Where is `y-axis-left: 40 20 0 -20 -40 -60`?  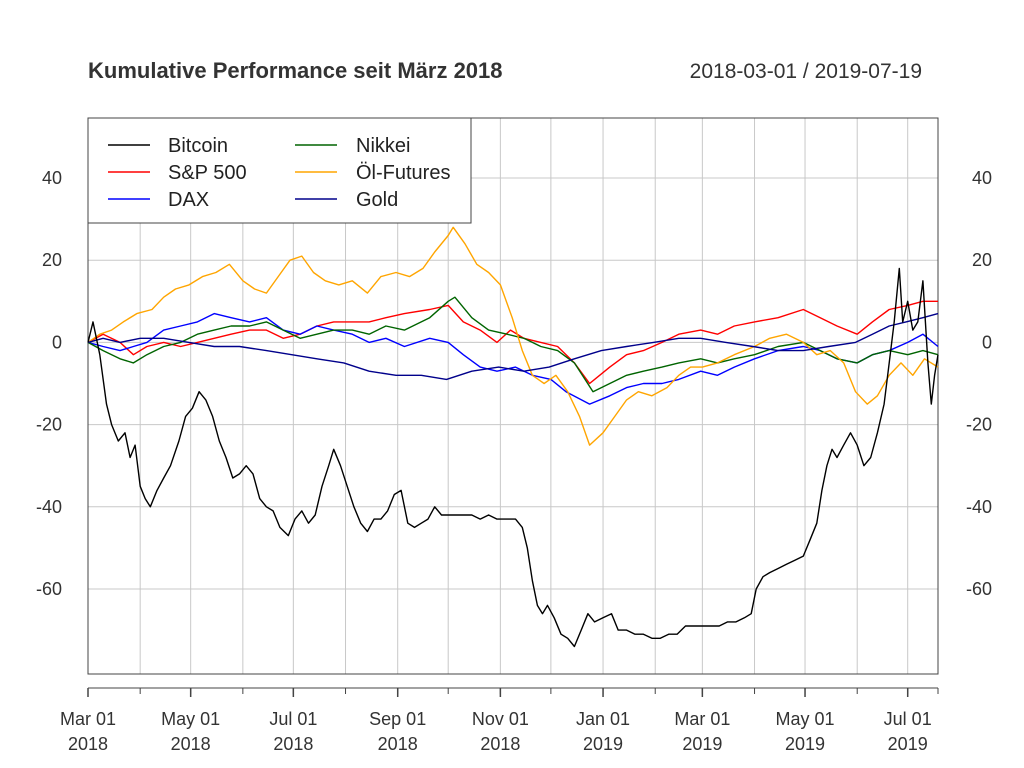 y-axis-left: 40 20 0 -20 -40 -60 is located at coordinates (49, 383).